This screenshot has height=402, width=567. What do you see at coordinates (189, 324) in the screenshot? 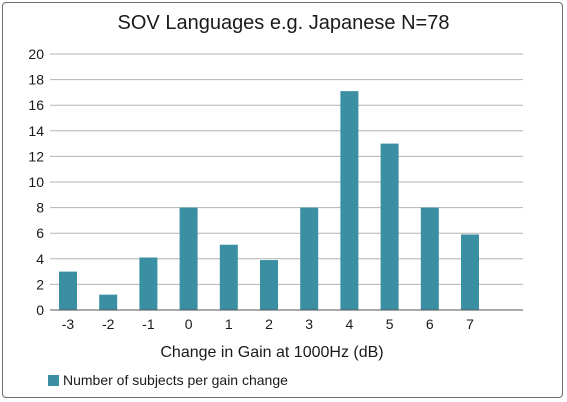
I see `x-tick-label: 0` at bounding box center [189, 324].